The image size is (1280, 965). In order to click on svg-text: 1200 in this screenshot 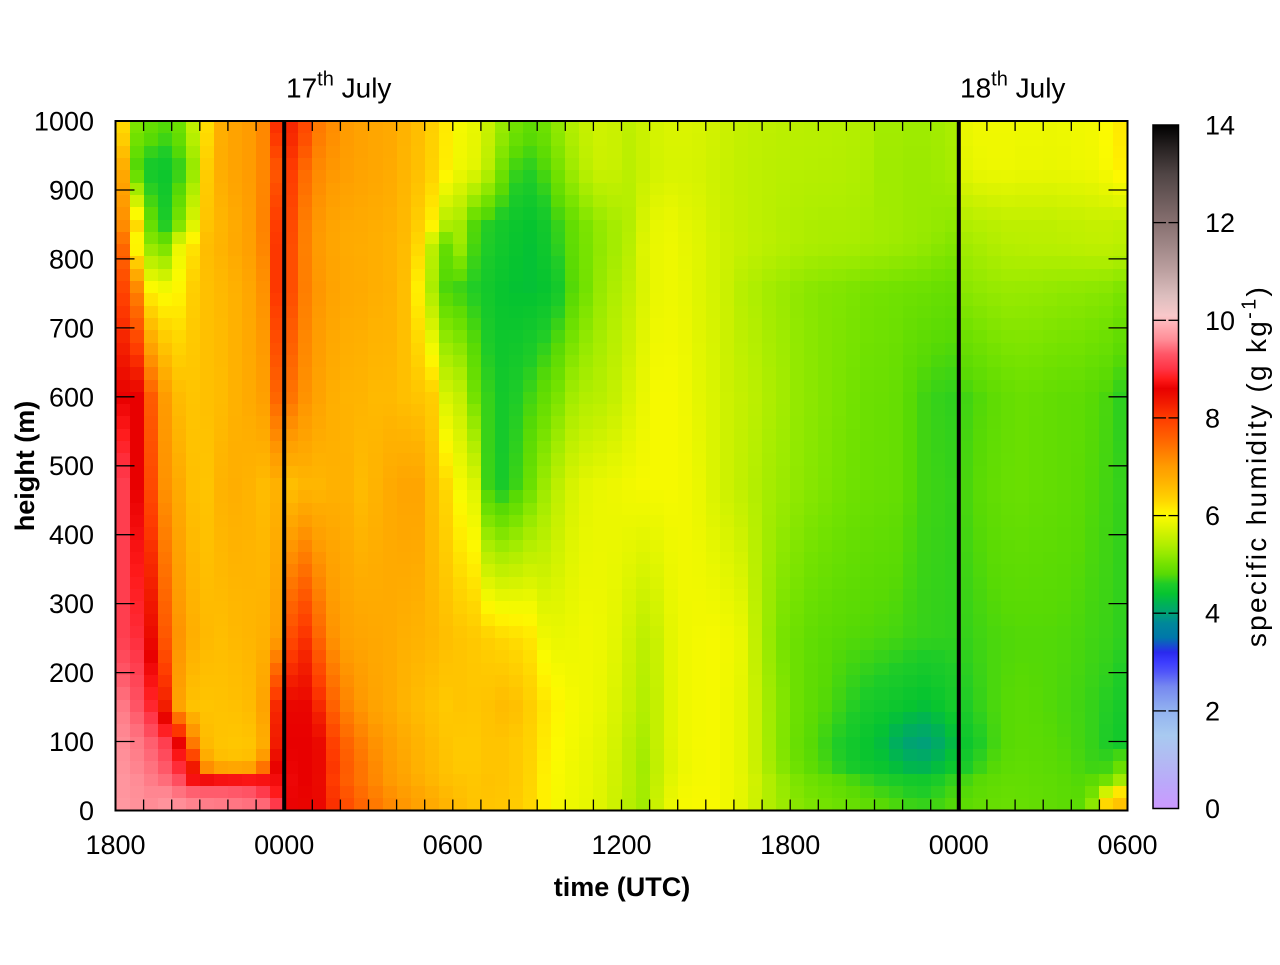, I will do `click(621, 845)`.